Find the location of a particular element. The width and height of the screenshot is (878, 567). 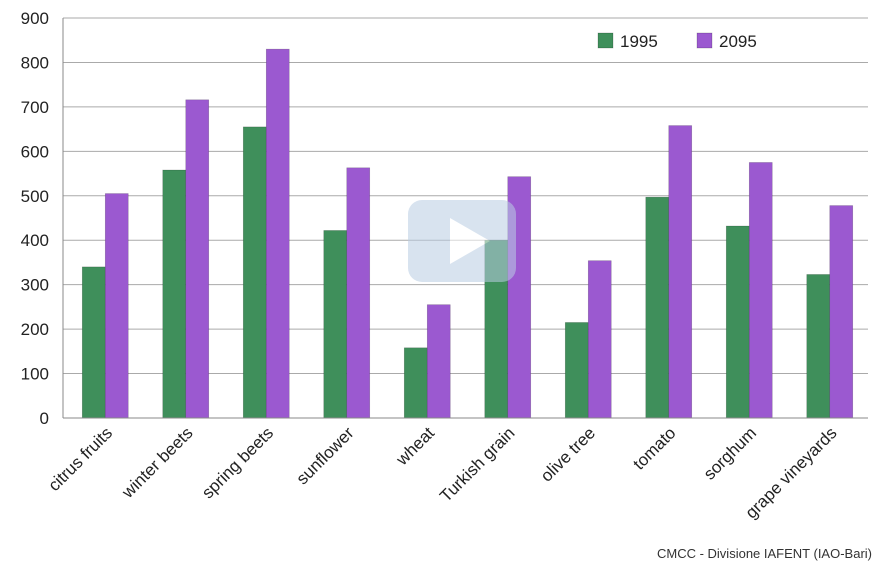

y-axis: 0 100 200 300 400 500 600 700 800 900 is located at coordinates (42, 218).